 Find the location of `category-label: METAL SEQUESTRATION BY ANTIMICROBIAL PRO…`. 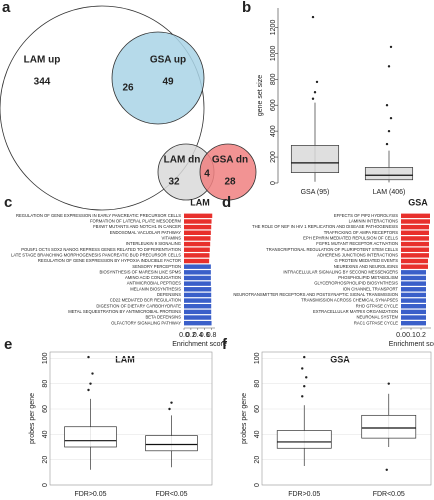

category-label: METAL SEQUESTRATION BY ANTIMICROBIAL PRO… is located at coordinates (124, 311).